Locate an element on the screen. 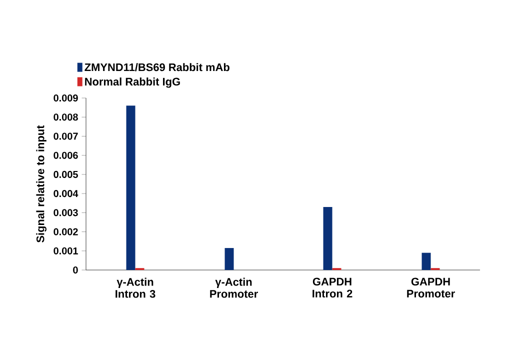 The image size is (520, 350). y-tick-label: 0.002 is located at coordinates (66, 232).